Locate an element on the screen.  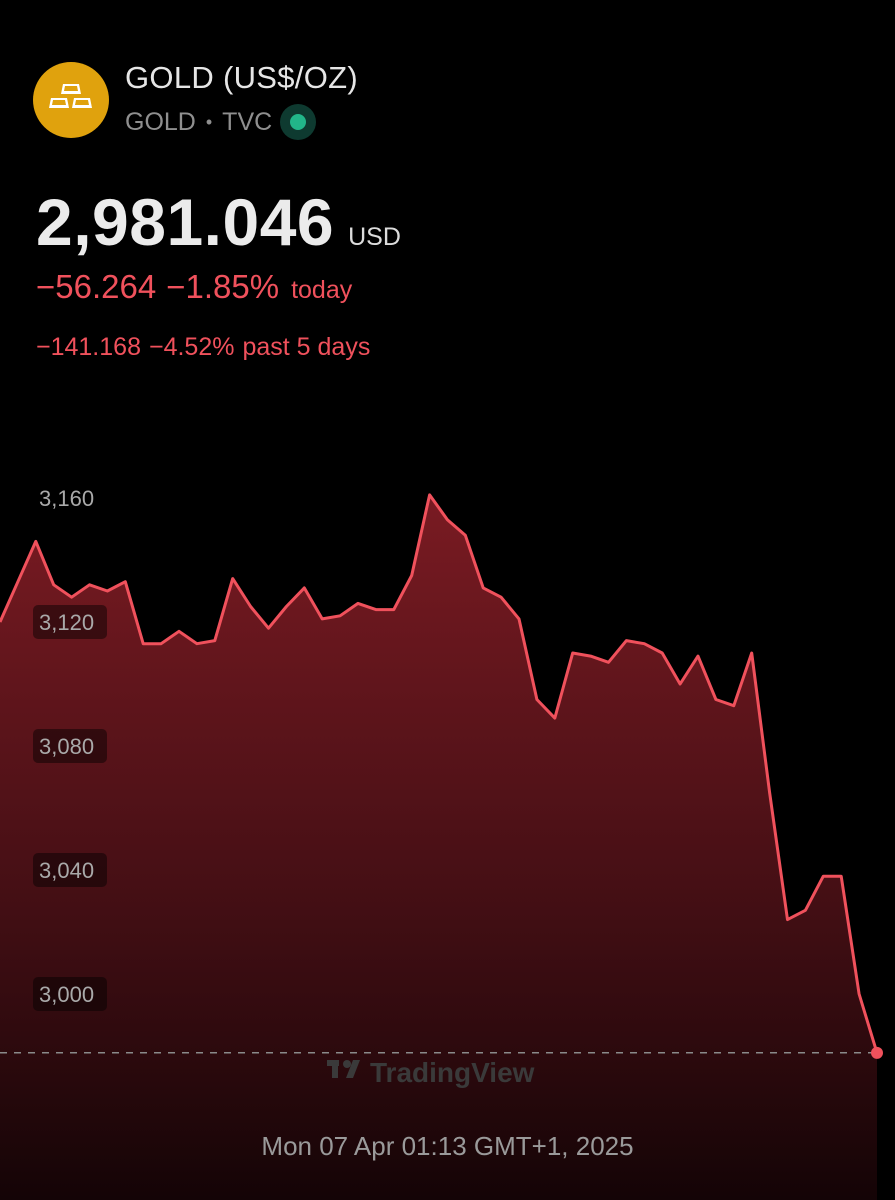
y-axis-tick: 3,040 is located at coordinates (70, 870).